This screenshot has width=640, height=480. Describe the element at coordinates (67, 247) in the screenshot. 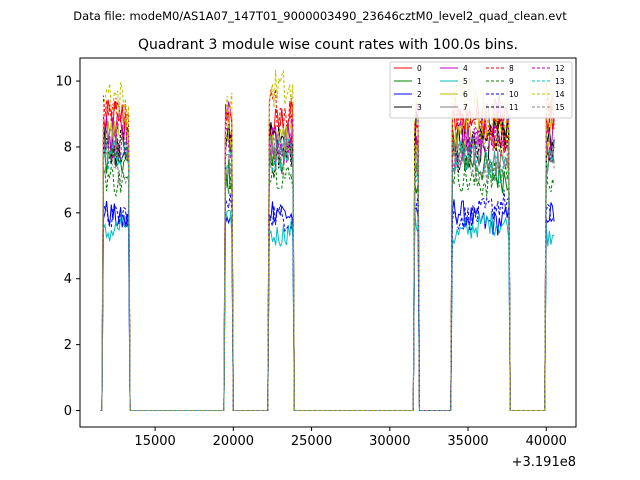

I see `y-axis: 0 2 4 6 8 10` at that location.